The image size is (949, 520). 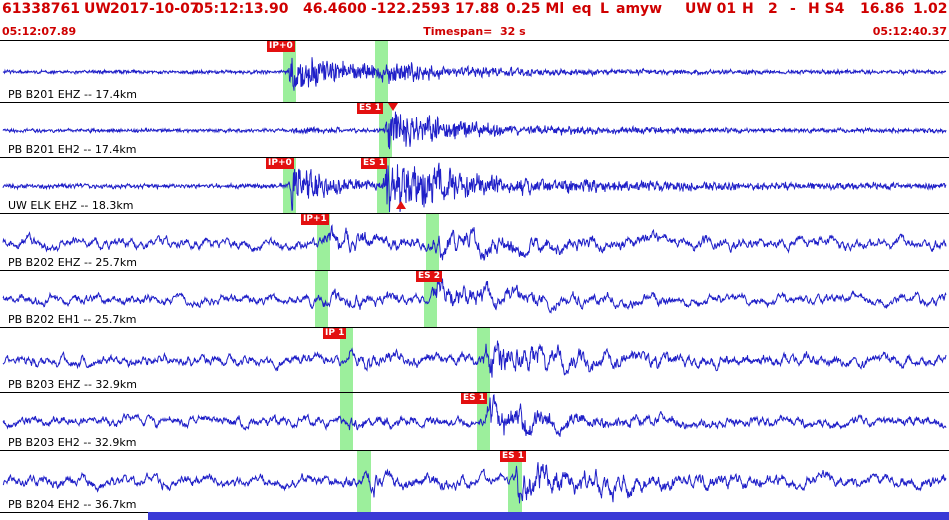 What do you see at coordinates (535, 9) in the screenshot?
I see `magnitude: 0.25 Ml` at bounding box center [535, 9].